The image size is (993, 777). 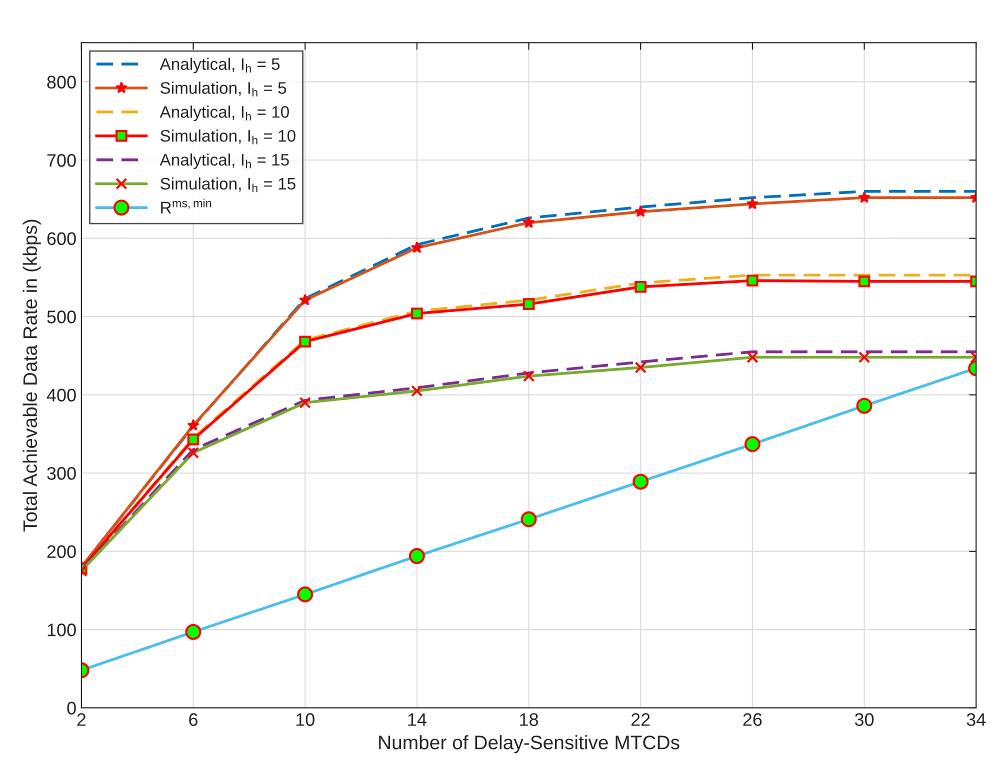 What do you see at coordinates (61, 317) in the screenshot?
I see `y-tick-label: 500` at bounding box center [61, 317].